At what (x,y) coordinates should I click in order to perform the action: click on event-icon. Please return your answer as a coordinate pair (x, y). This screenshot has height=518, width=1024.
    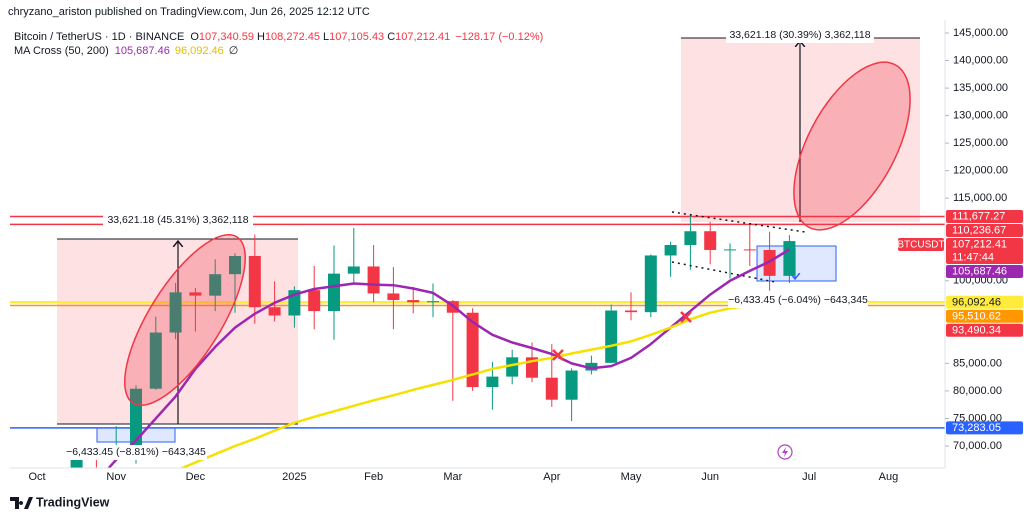
    Looking at the image, I should click on (785, 452).